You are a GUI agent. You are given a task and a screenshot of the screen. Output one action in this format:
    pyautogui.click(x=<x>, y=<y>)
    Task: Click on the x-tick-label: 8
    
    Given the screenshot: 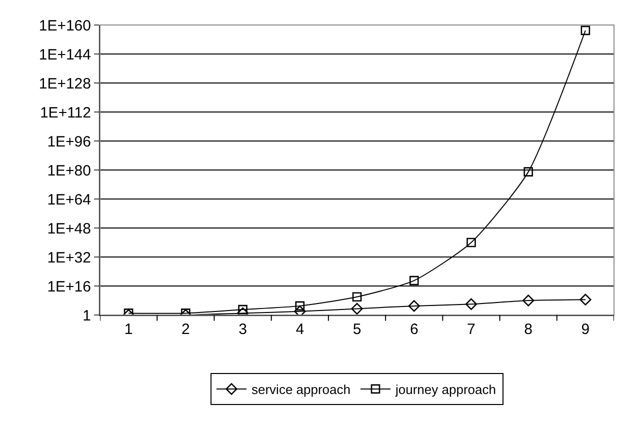 What is the action you would take?
    pyautogui.click(x=528, y=329)
    